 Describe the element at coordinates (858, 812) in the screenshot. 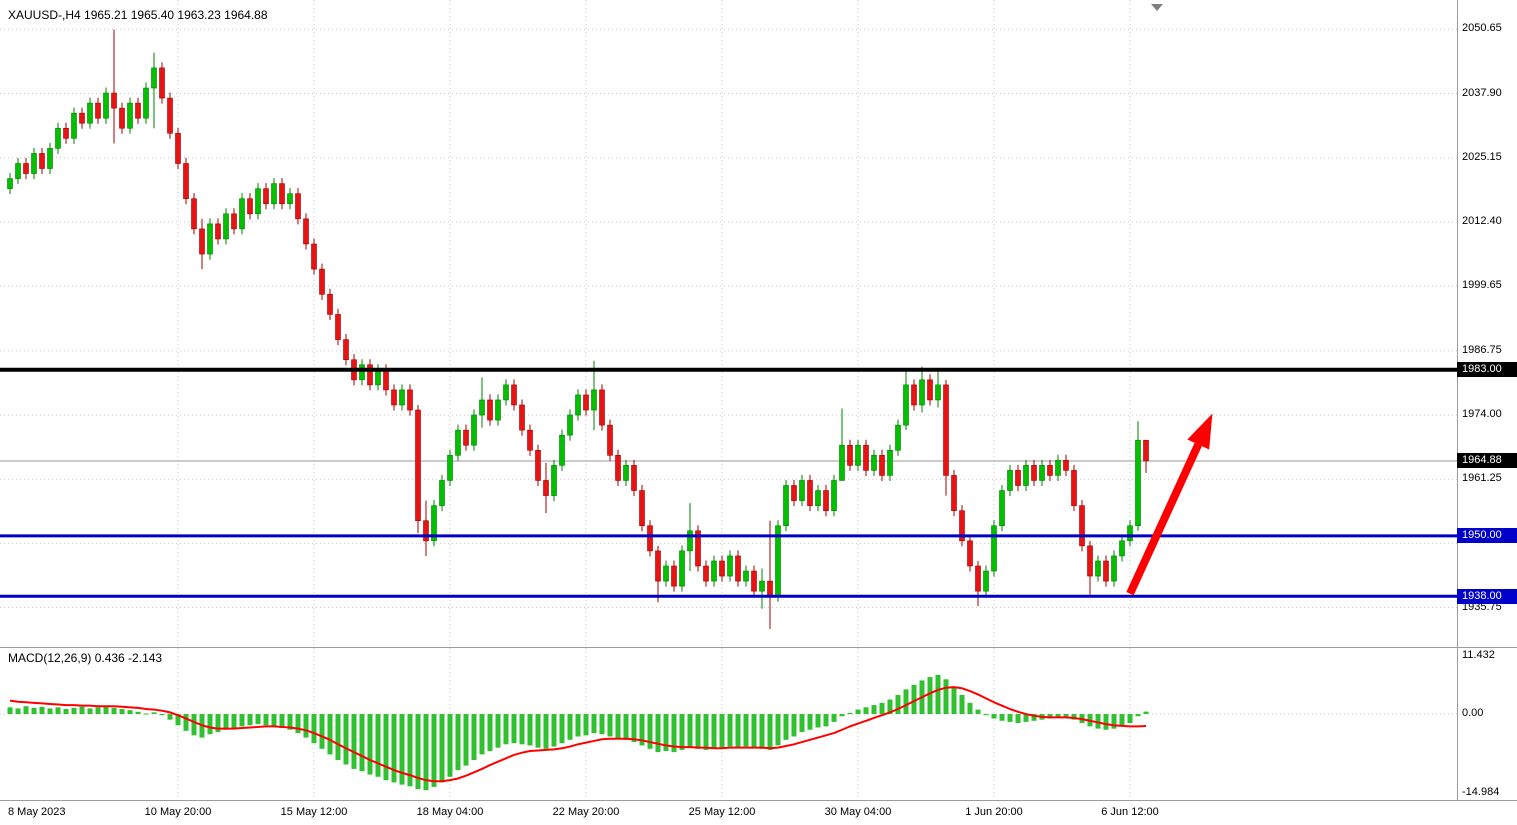

I see `time-axis-label: 30 May 04:00` at that location.